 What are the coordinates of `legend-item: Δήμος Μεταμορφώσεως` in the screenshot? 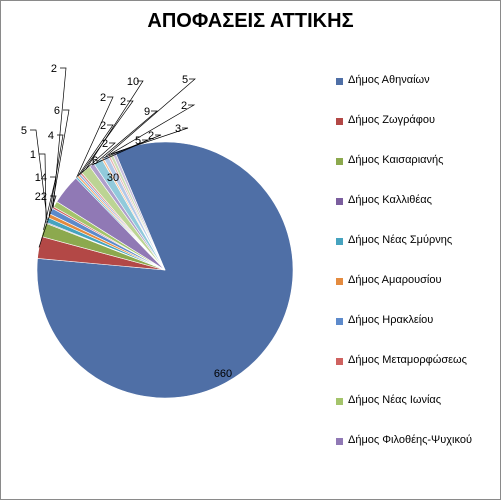 It's located at (409, 372).